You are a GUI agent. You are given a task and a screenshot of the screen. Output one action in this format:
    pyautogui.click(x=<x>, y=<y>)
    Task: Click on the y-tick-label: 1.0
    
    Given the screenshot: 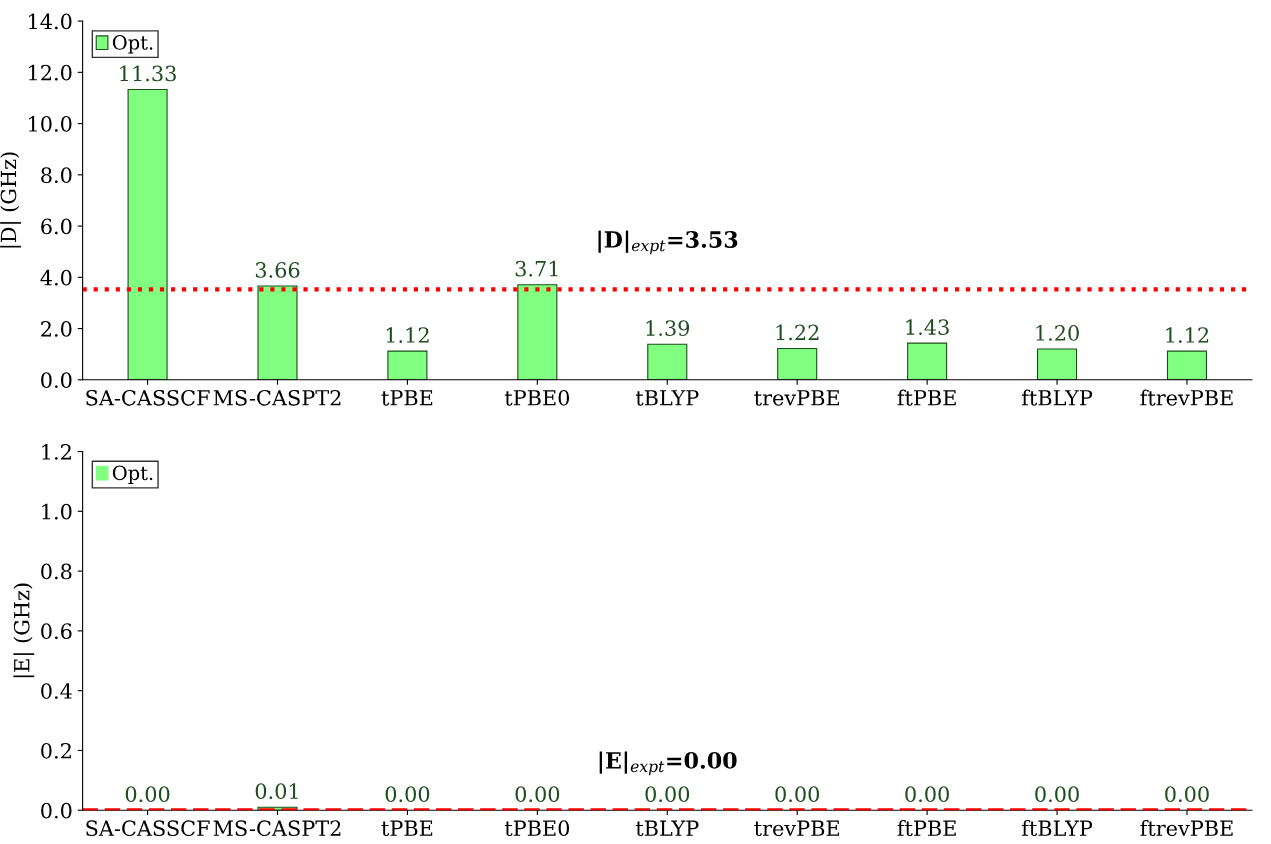 What is the action you would take?
    pyautogui.click(x=57, y=511)
    